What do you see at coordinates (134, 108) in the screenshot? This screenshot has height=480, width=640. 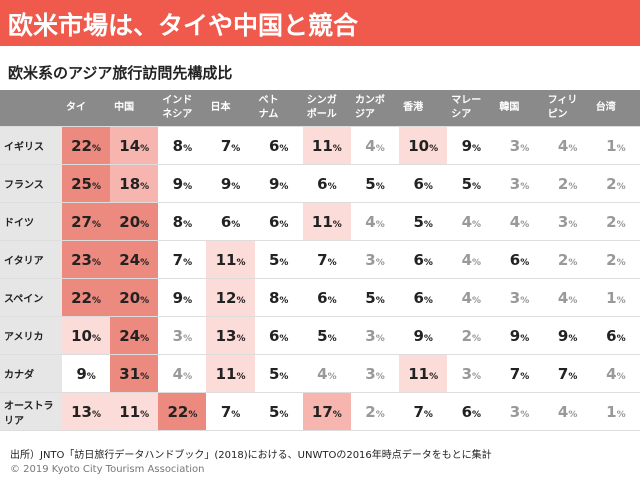 I see `column-header: 中国` at bounding box center [134, 108].